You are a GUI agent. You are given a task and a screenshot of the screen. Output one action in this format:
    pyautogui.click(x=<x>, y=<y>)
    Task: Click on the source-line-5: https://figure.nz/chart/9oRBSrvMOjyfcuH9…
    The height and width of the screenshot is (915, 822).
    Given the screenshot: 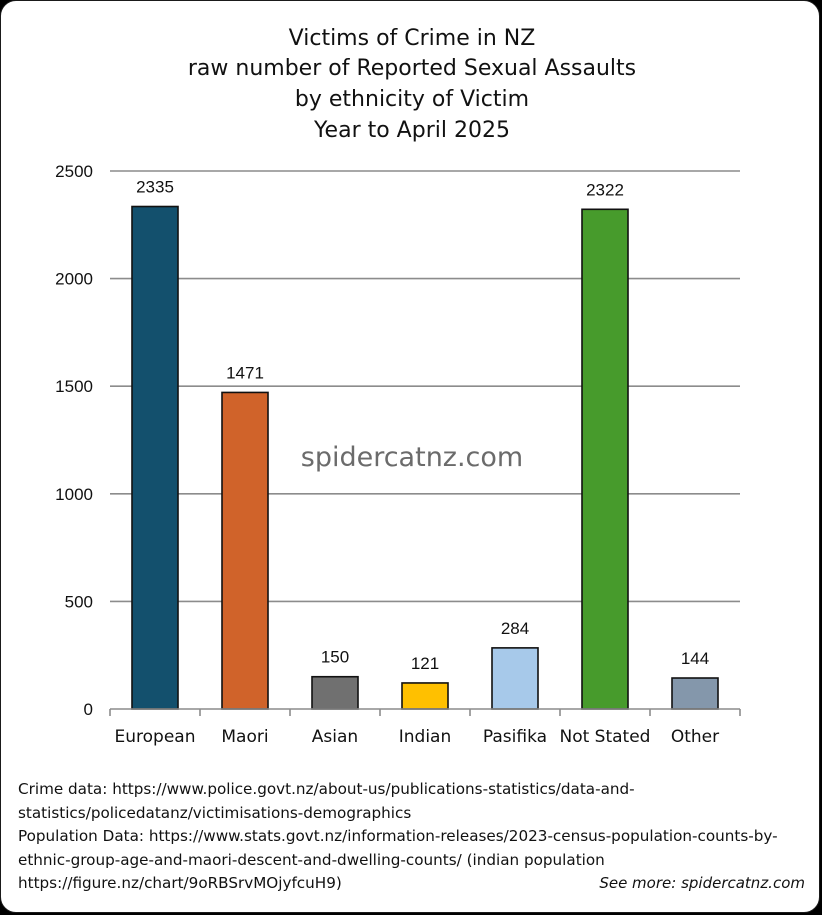 What is the action you would take?
    pyautogui.click(x=180, y=883)
    